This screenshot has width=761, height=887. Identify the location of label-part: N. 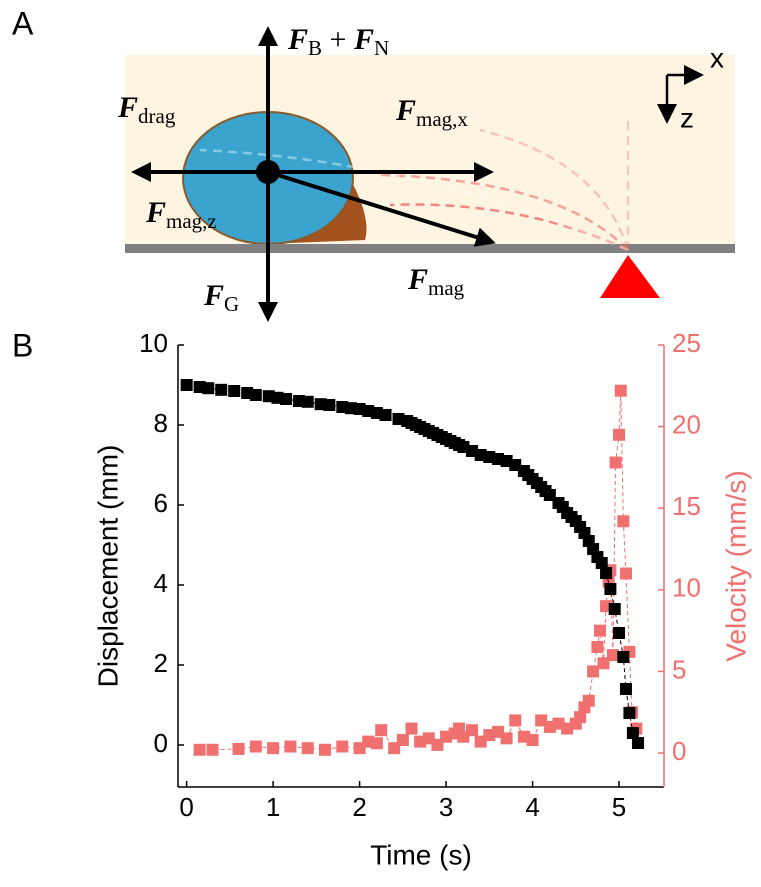
(381, 48).